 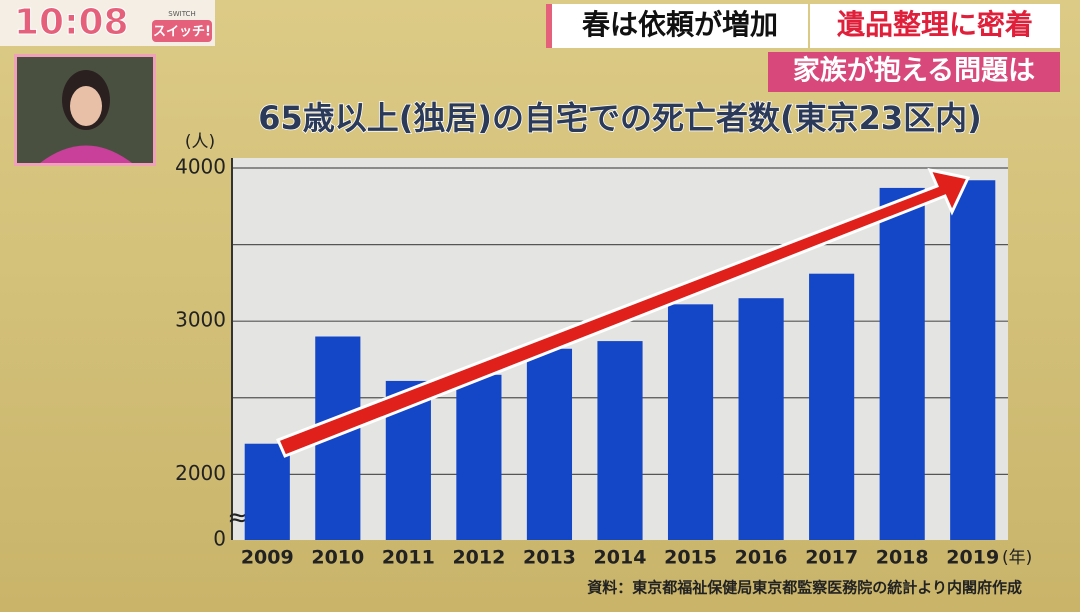 I want to click on x-tick-label: 2016, so click(x=761, y=558).